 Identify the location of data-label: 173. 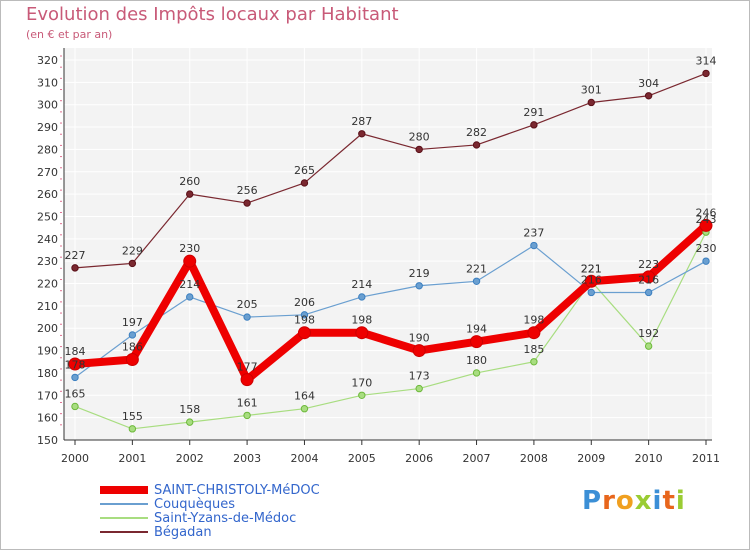
(419, 376).